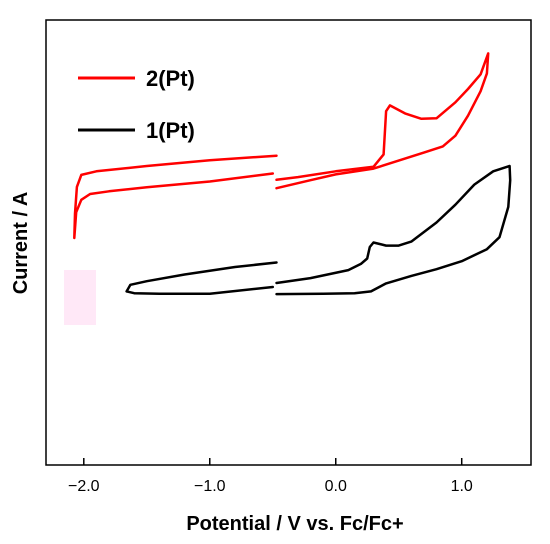  Describe the element at coordinates (294, 524) in the screenshot. I see `x-axis-label: Potential / V vs. Fc/Fc+` at that location.